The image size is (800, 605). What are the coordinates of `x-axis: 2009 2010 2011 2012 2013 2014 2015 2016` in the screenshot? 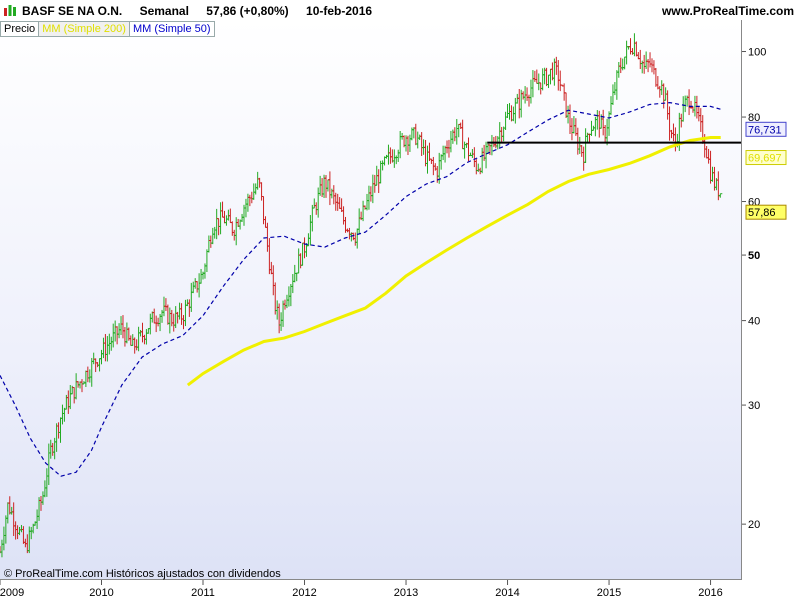 It's located at (371, 590).